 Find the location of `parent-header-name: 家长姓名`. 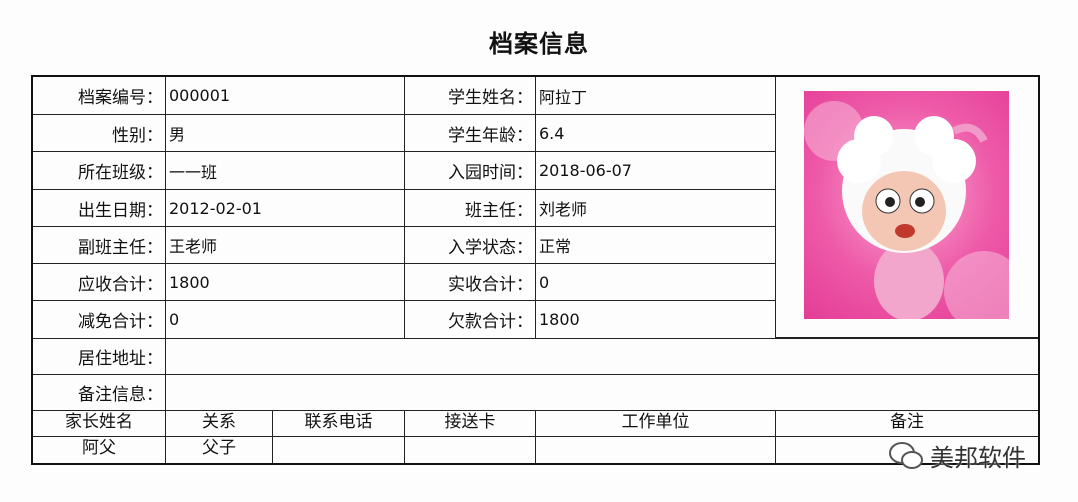

parent-header-name: 家长姓名 is located at coordinates (99, 423).